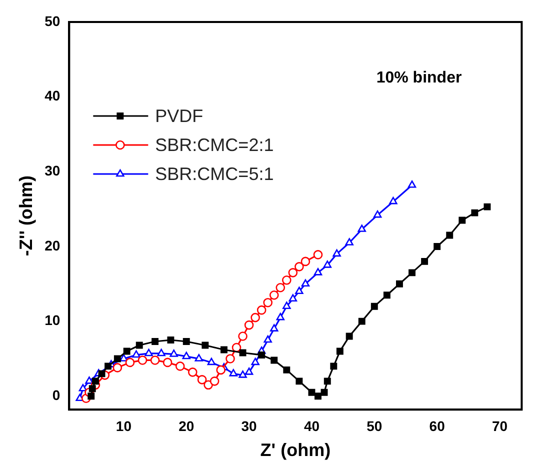 This screenshot has height=472, width=535. What do you see at coordinates (56, 394) in the screenshot?
I see `y-tick-label: 0` at bounding box center [56, 394].